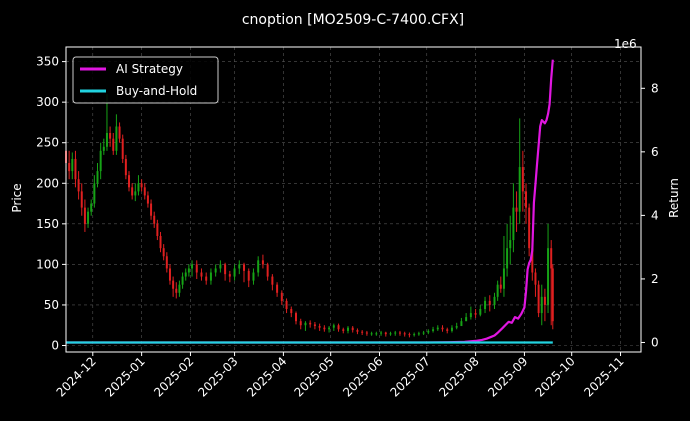  I want to click on y2-tick-label: 6, so click(655, 152).